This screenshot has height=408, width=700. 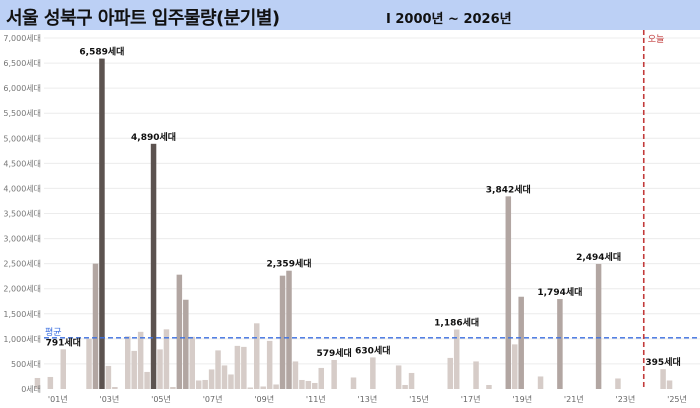 What do you see at coordinates (574, 399) in the screenshot?
I see `x-tick-label: '21년` at bounding box center [574, 399].